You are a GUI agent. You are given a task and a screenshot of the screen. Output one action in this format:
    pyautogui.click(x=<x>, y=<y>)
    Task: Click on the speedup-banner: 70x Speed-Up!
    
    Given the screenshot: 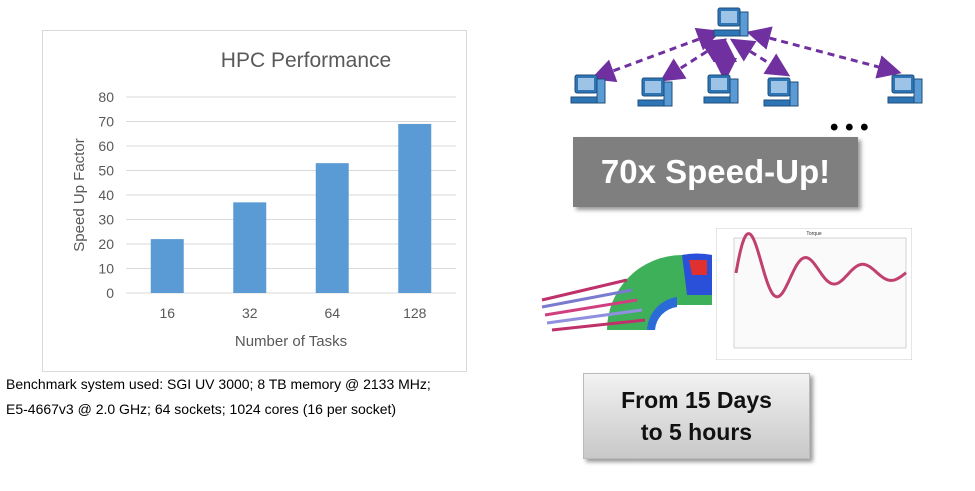 What is the action you would take?
    pyautogui.click(x=715, y=172)
    